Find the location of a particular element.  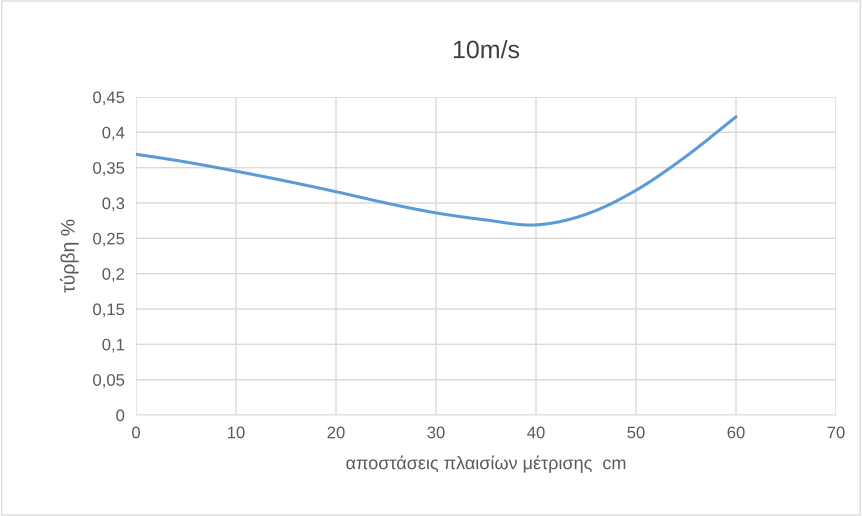

y-tick-label: 0 is located at coordinates (120, 415).